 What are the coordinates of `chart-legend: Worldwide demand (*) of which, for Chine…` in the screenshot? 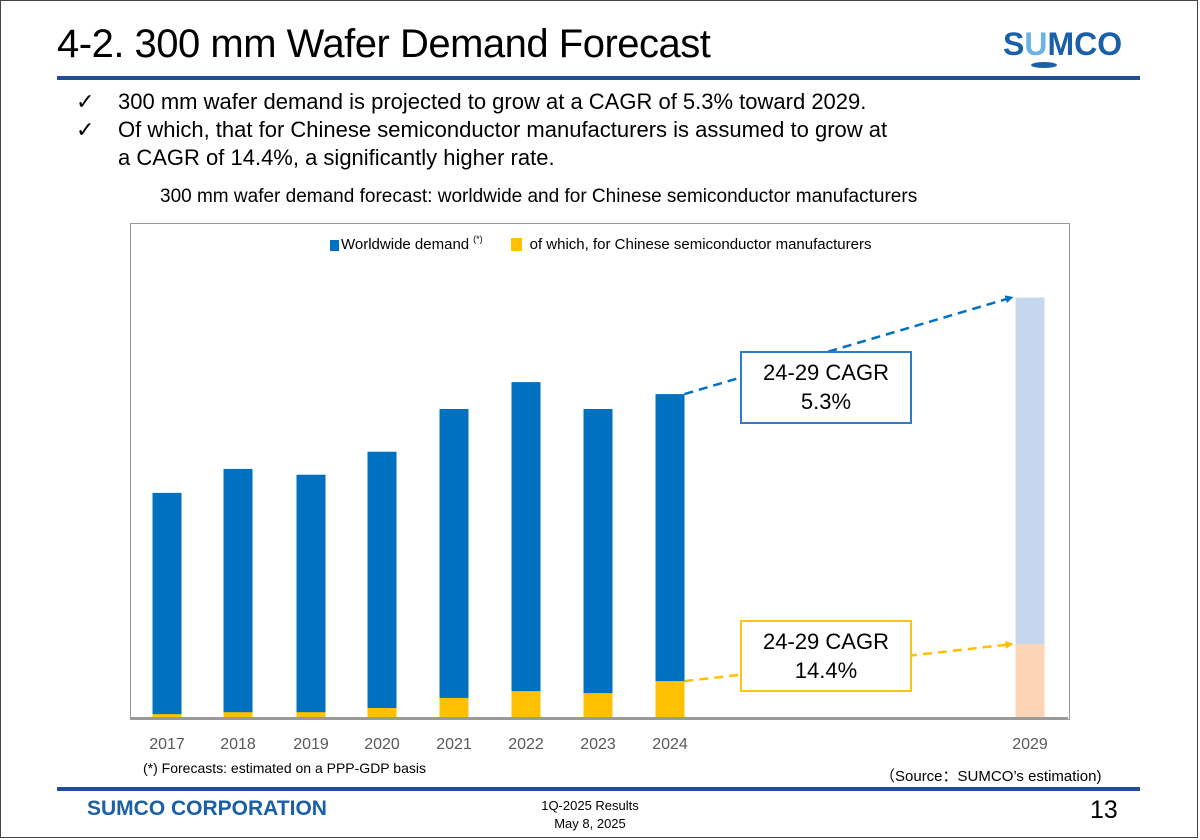 It's located at (601, 243).